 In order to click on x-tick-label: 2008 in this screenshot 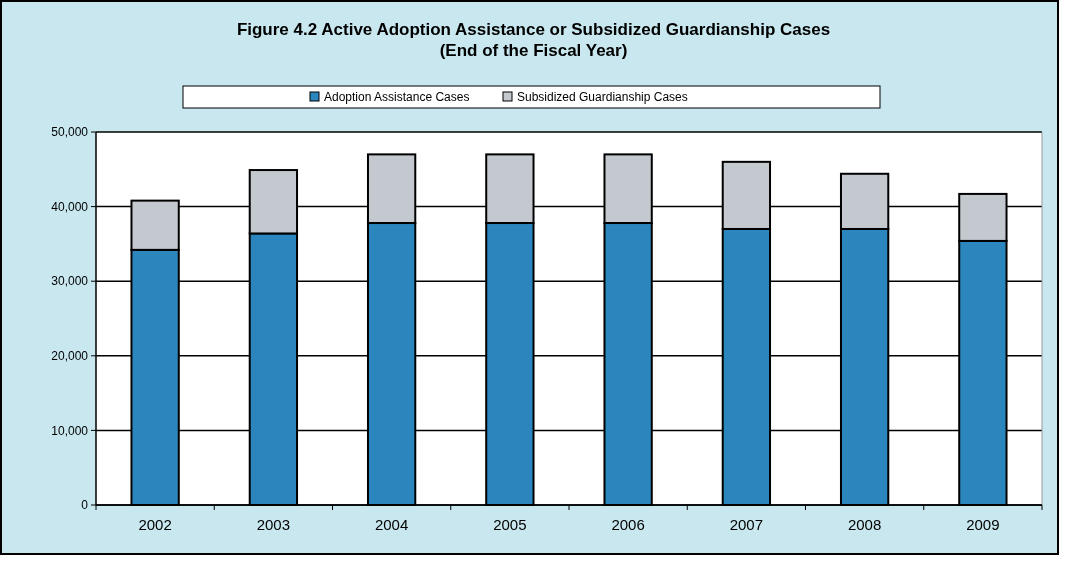, I will do `click(864, 524)`.